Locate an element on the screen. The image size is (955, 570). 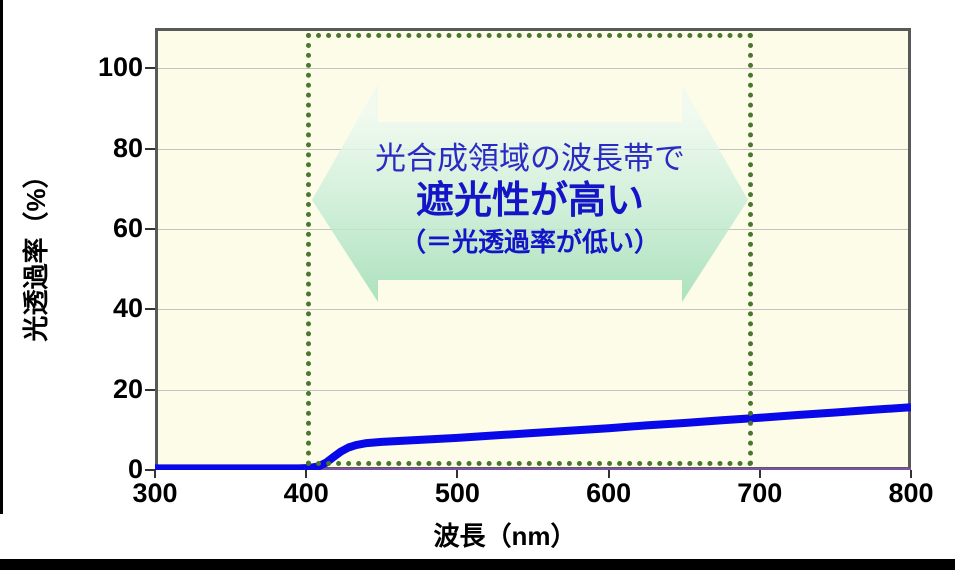
x-axis-tick-label: 600 is located at coordinates (609, 493).